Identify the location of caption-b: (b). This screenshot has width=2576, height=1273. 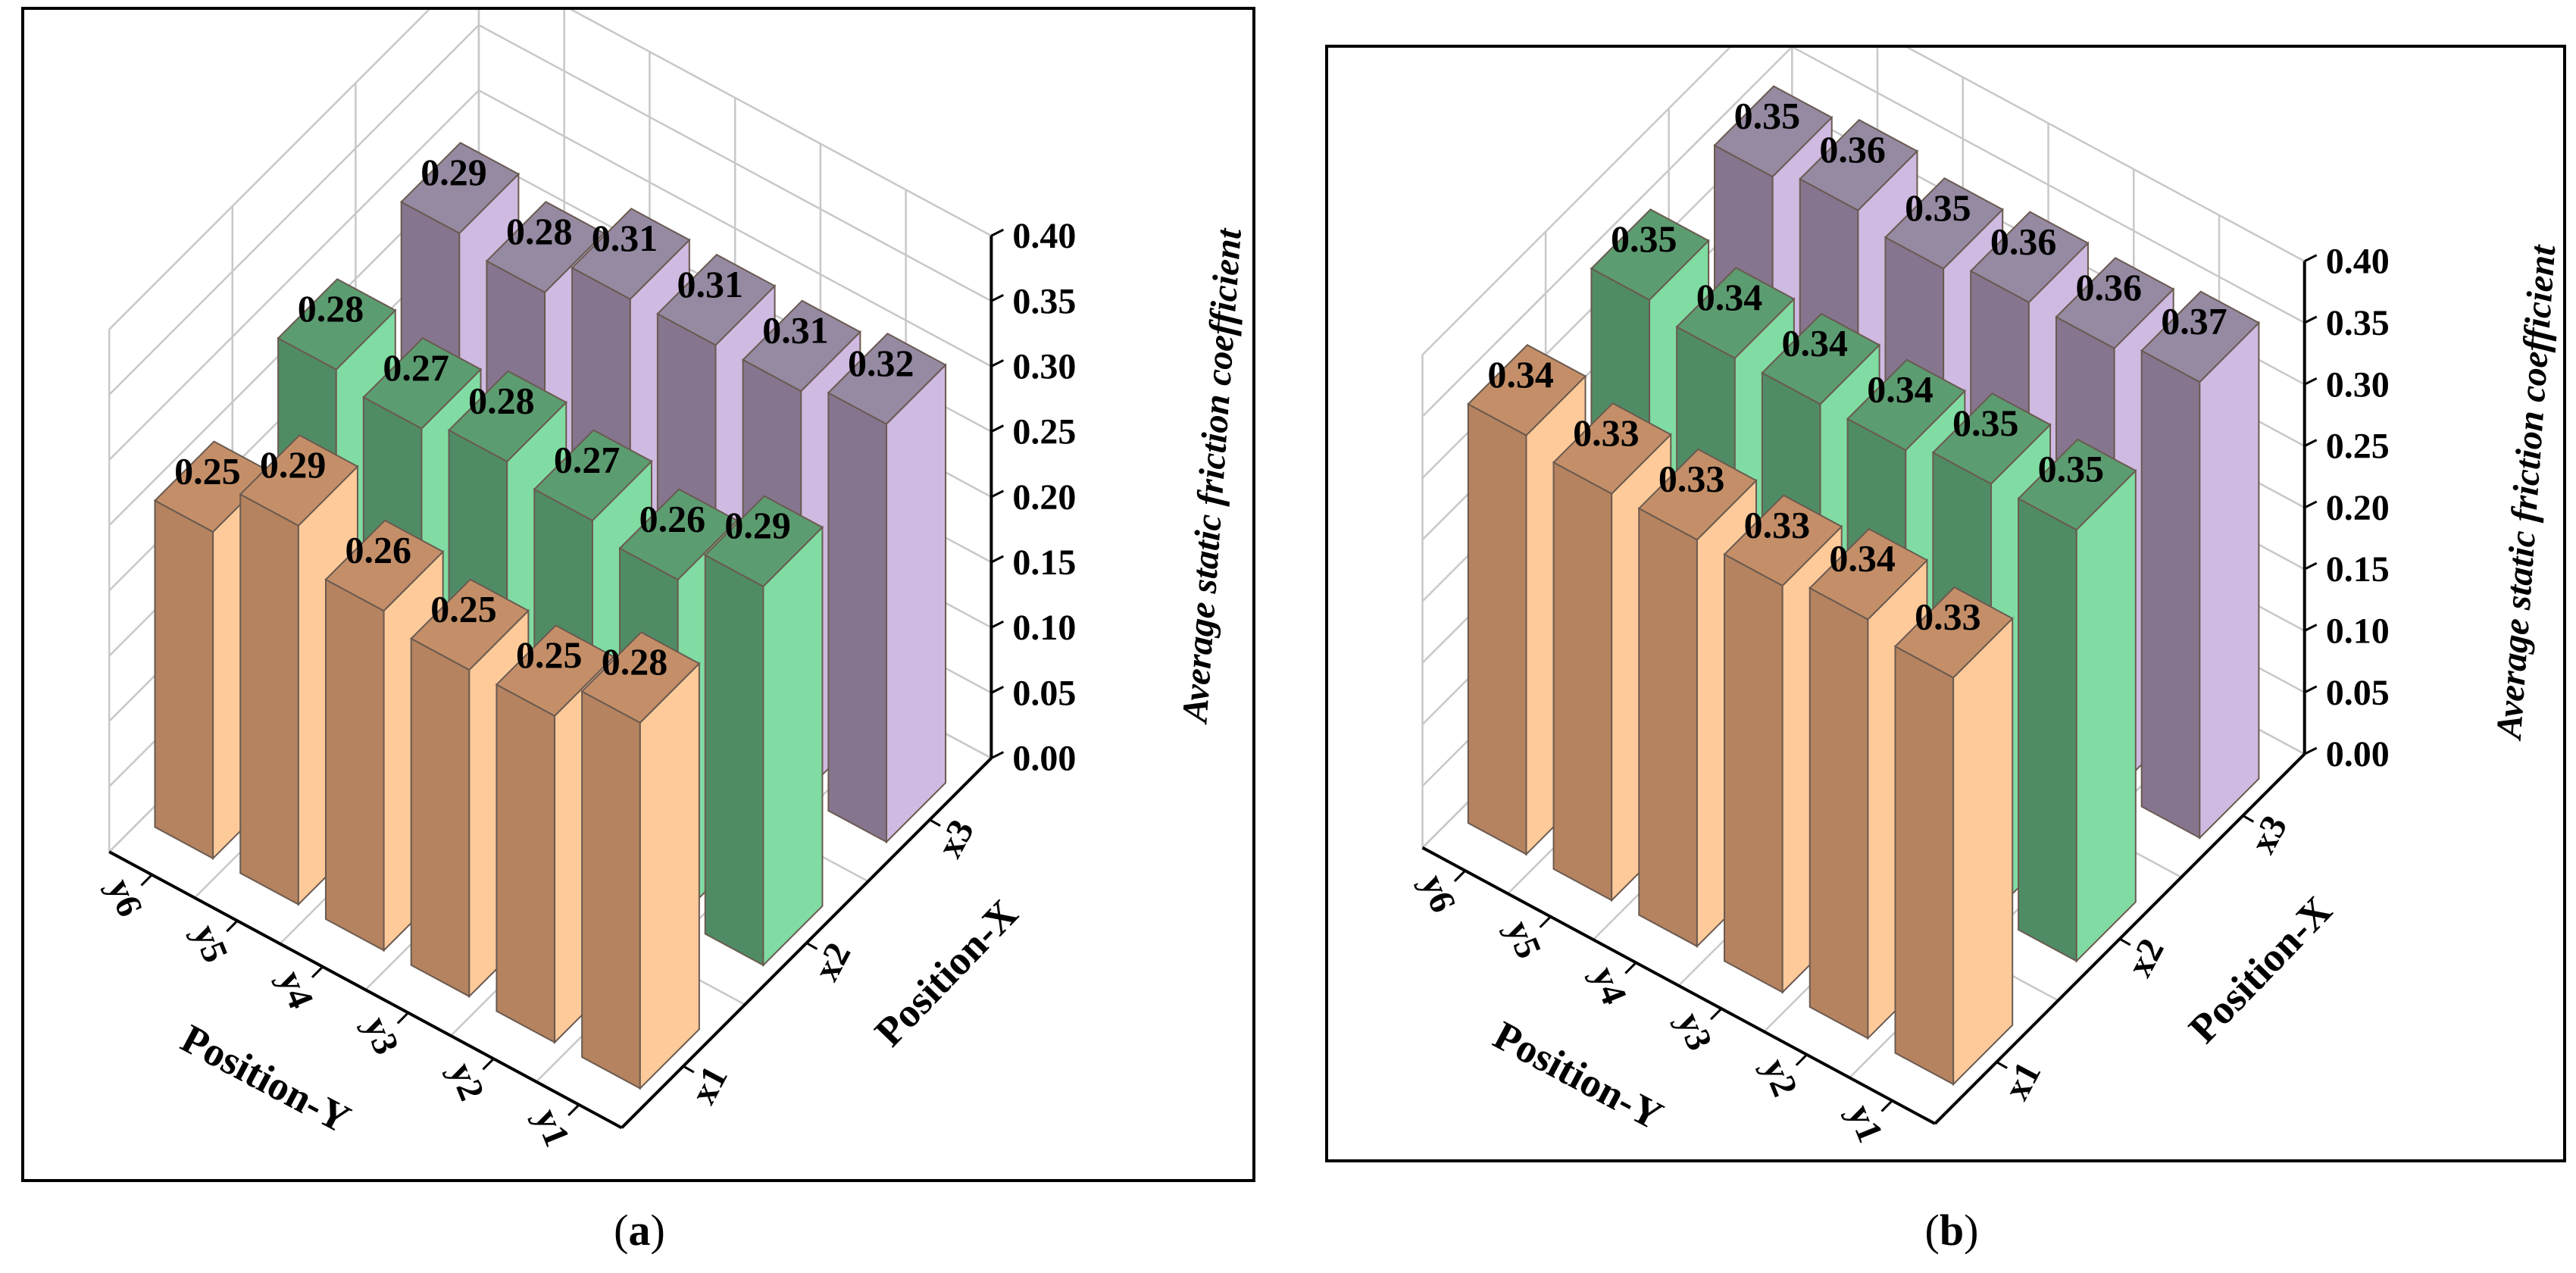
(1952, 1230).